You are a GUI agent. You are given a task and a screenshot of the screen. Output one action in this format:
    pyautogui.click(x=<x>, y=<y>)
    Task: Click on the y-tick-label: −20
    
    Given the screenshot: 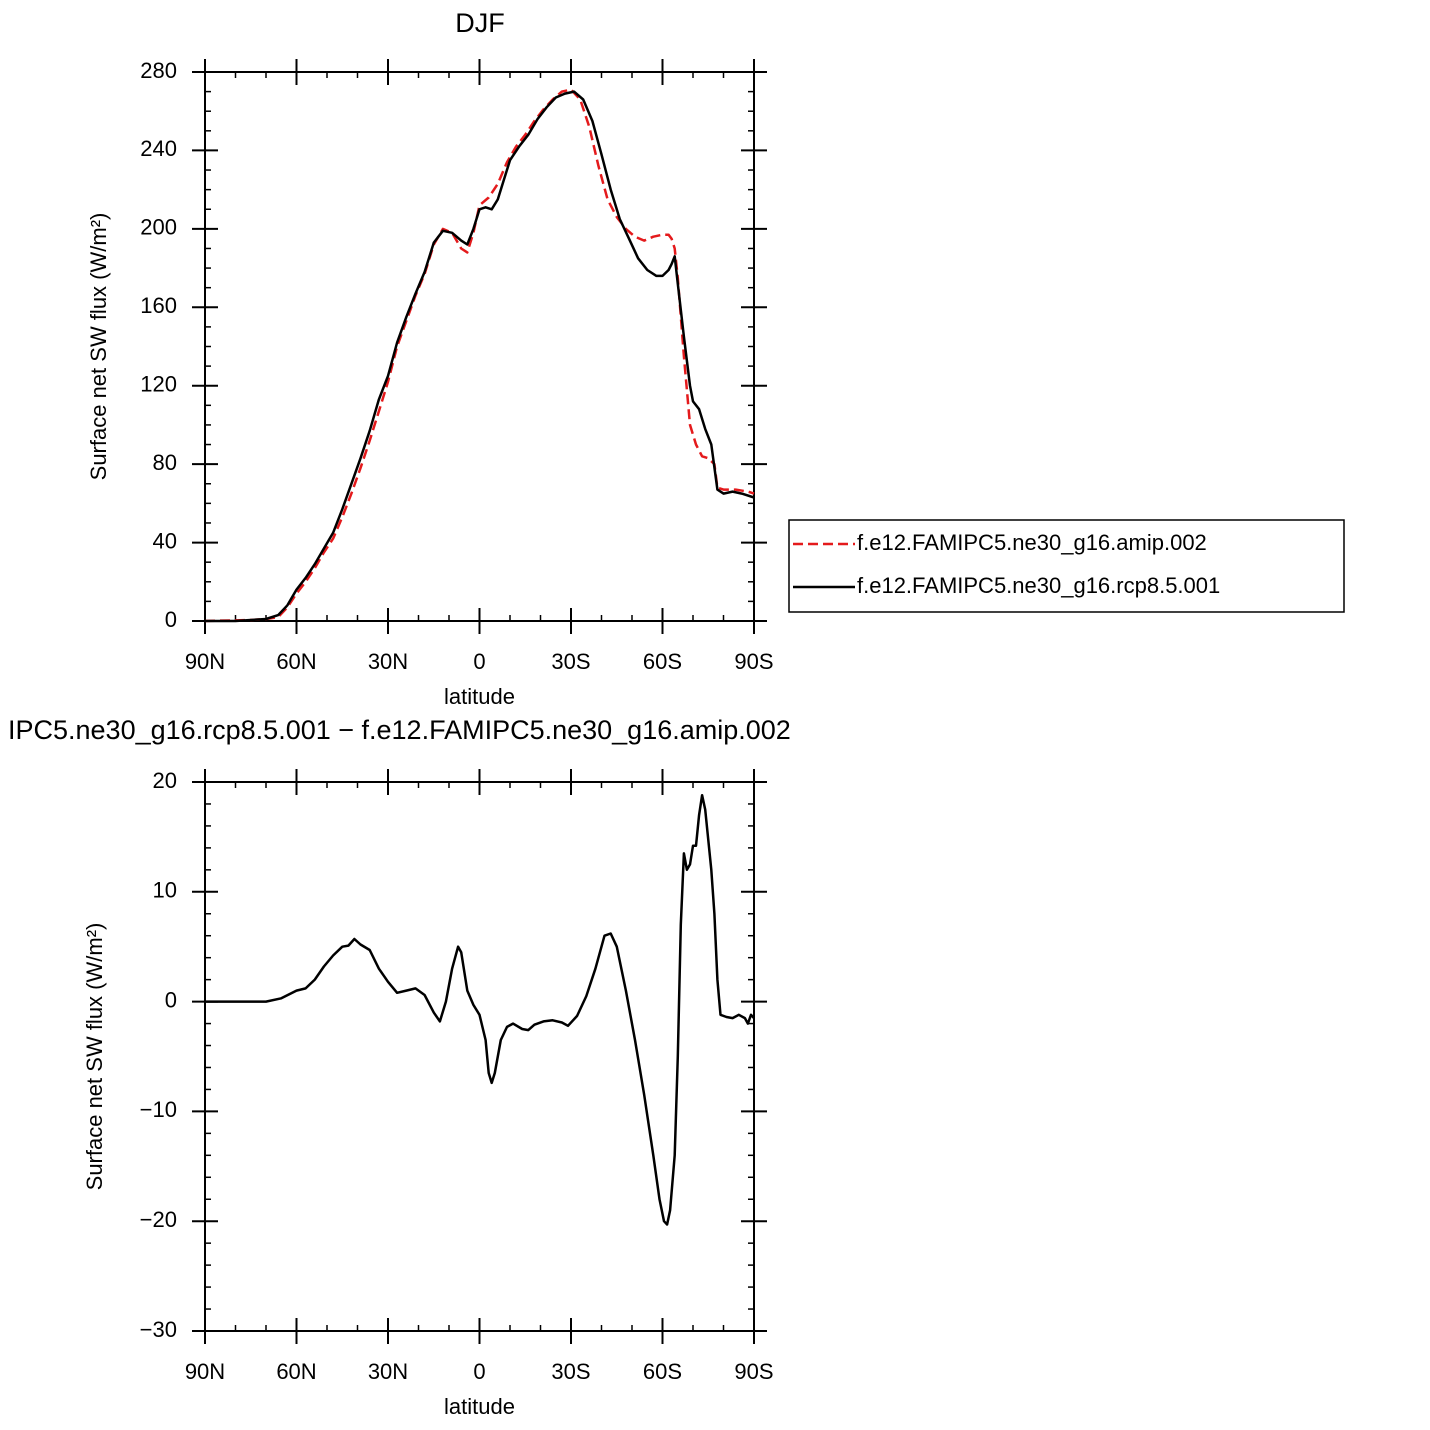 What is the action you would take?
    pyautogui.click(x=158, y=1219)
    